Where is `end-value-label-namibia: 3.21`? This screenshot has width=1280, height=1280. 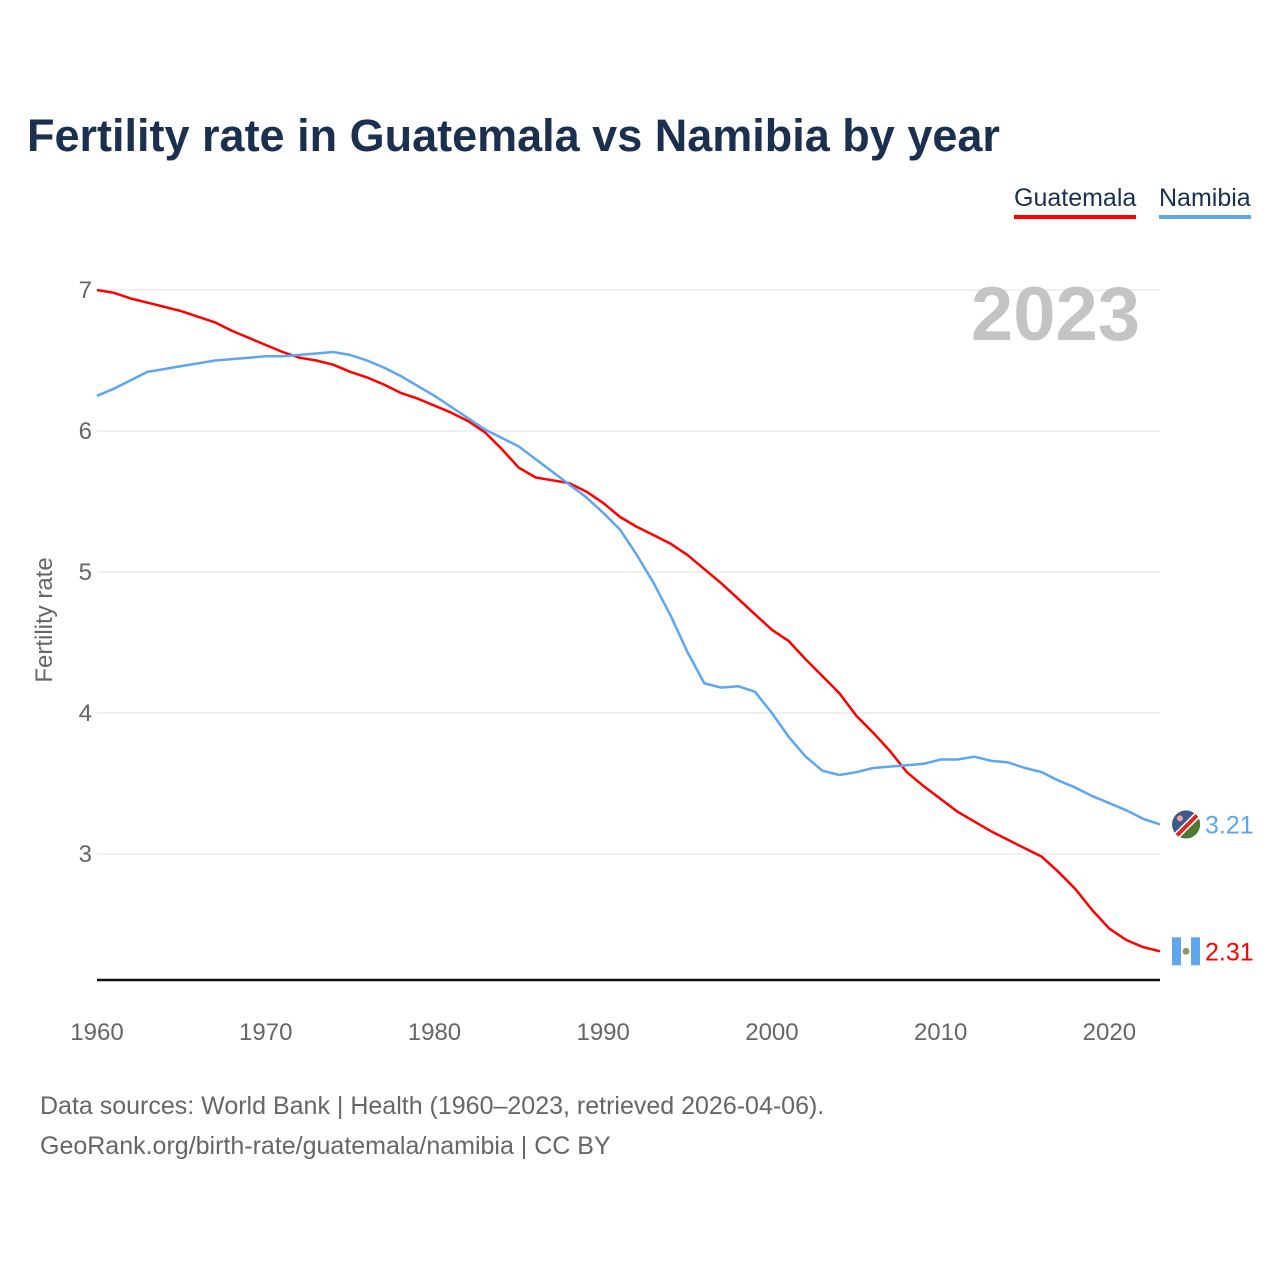 end-value-label-namibia: 3.21 is located at coordinates (1229, 825).